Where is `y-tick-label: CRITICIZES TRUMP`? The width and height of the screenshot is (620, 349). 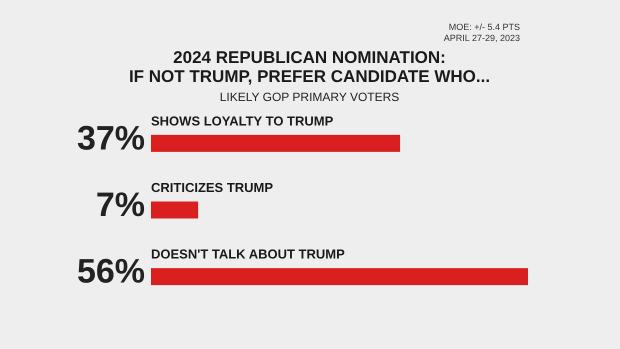 y-tick-label: CRITICIZES TRUMP is located at coordinates (212, 187).